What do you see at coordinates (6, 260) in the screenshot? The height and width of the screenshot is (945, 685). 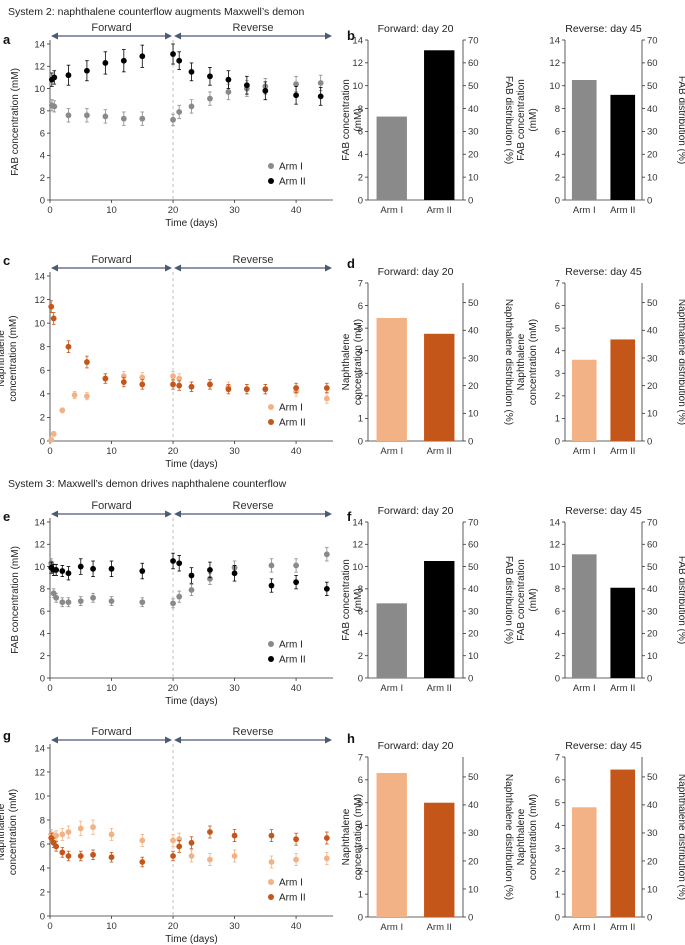 I see `panel-letter: c` at bounding box center [6, 260].